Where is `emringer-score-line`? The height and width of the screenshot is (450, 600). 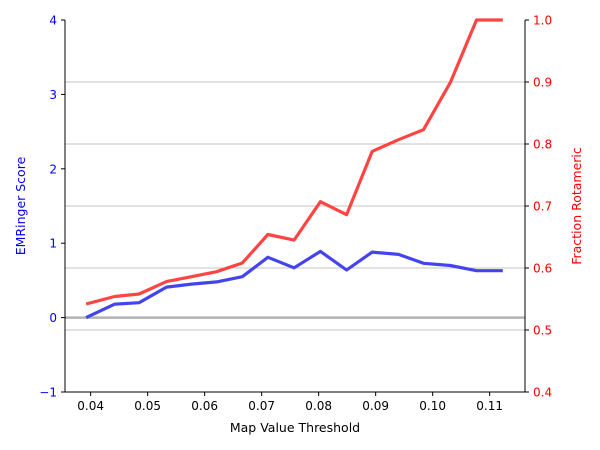
emringer-score-line is located at coordinates (294, 284).